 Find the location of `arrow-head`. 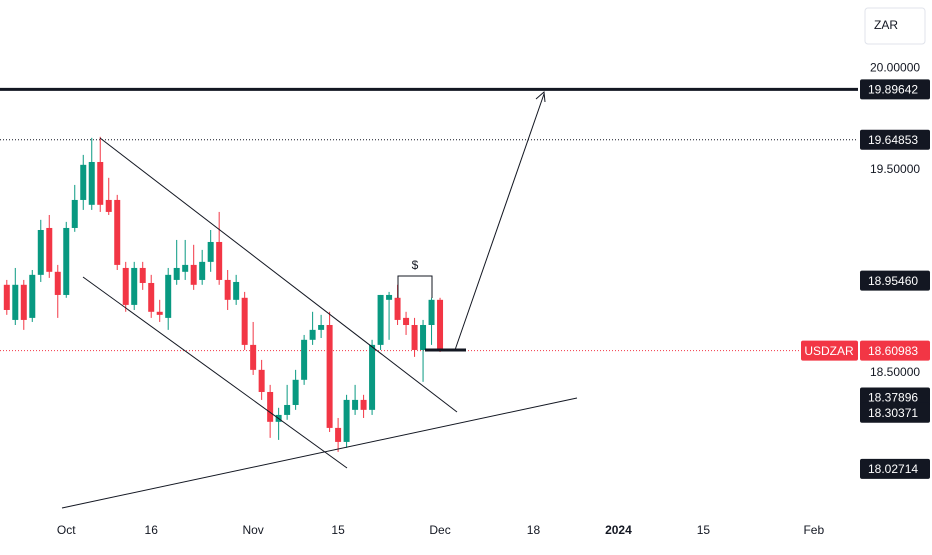

arrow-head is located at coordinates (540, 96).